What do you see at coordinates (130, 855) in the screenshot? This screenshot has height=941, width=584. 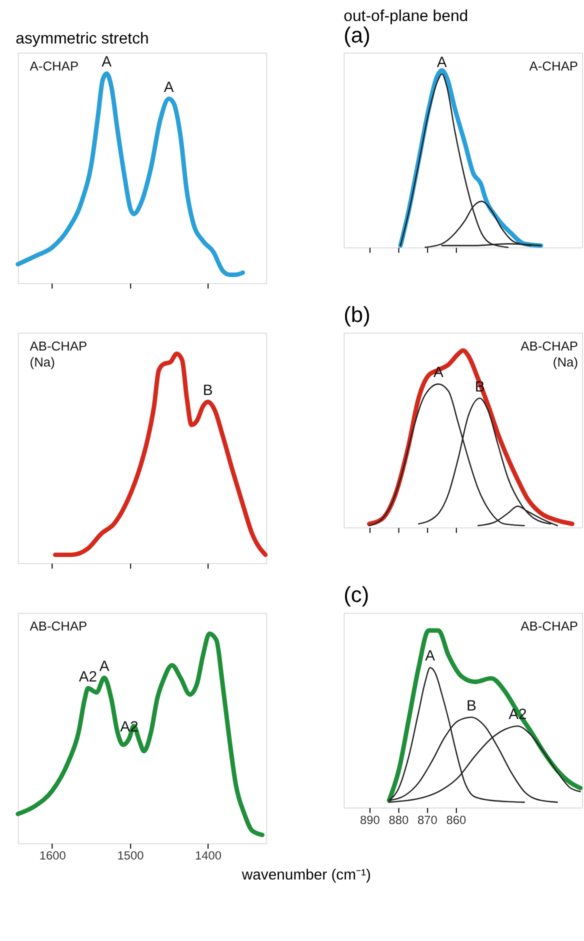 I see `x-tick-label: 1500` at bounding box center [130, 855].